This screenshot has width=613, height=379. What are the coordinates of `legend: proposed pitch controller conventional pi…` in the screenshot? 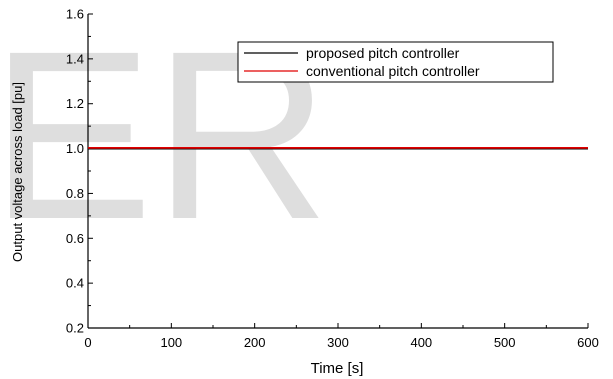 It's located at (395, 62).